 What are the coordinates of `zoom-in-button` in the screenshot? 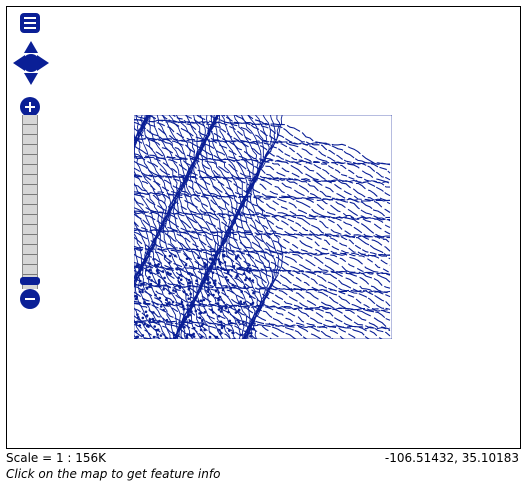 It's located at (30, 107).